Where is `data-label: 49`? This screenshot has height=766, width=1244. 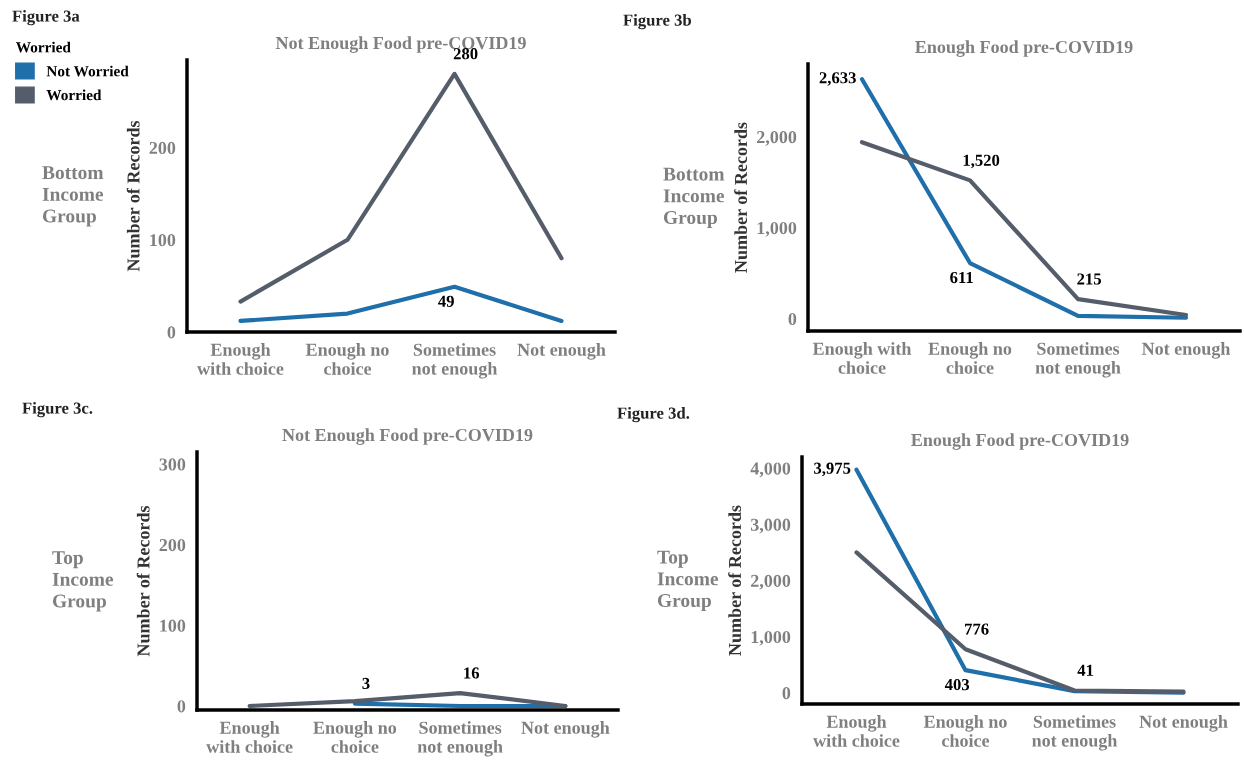 data-label: 49 is located at coordinates (446, 301).